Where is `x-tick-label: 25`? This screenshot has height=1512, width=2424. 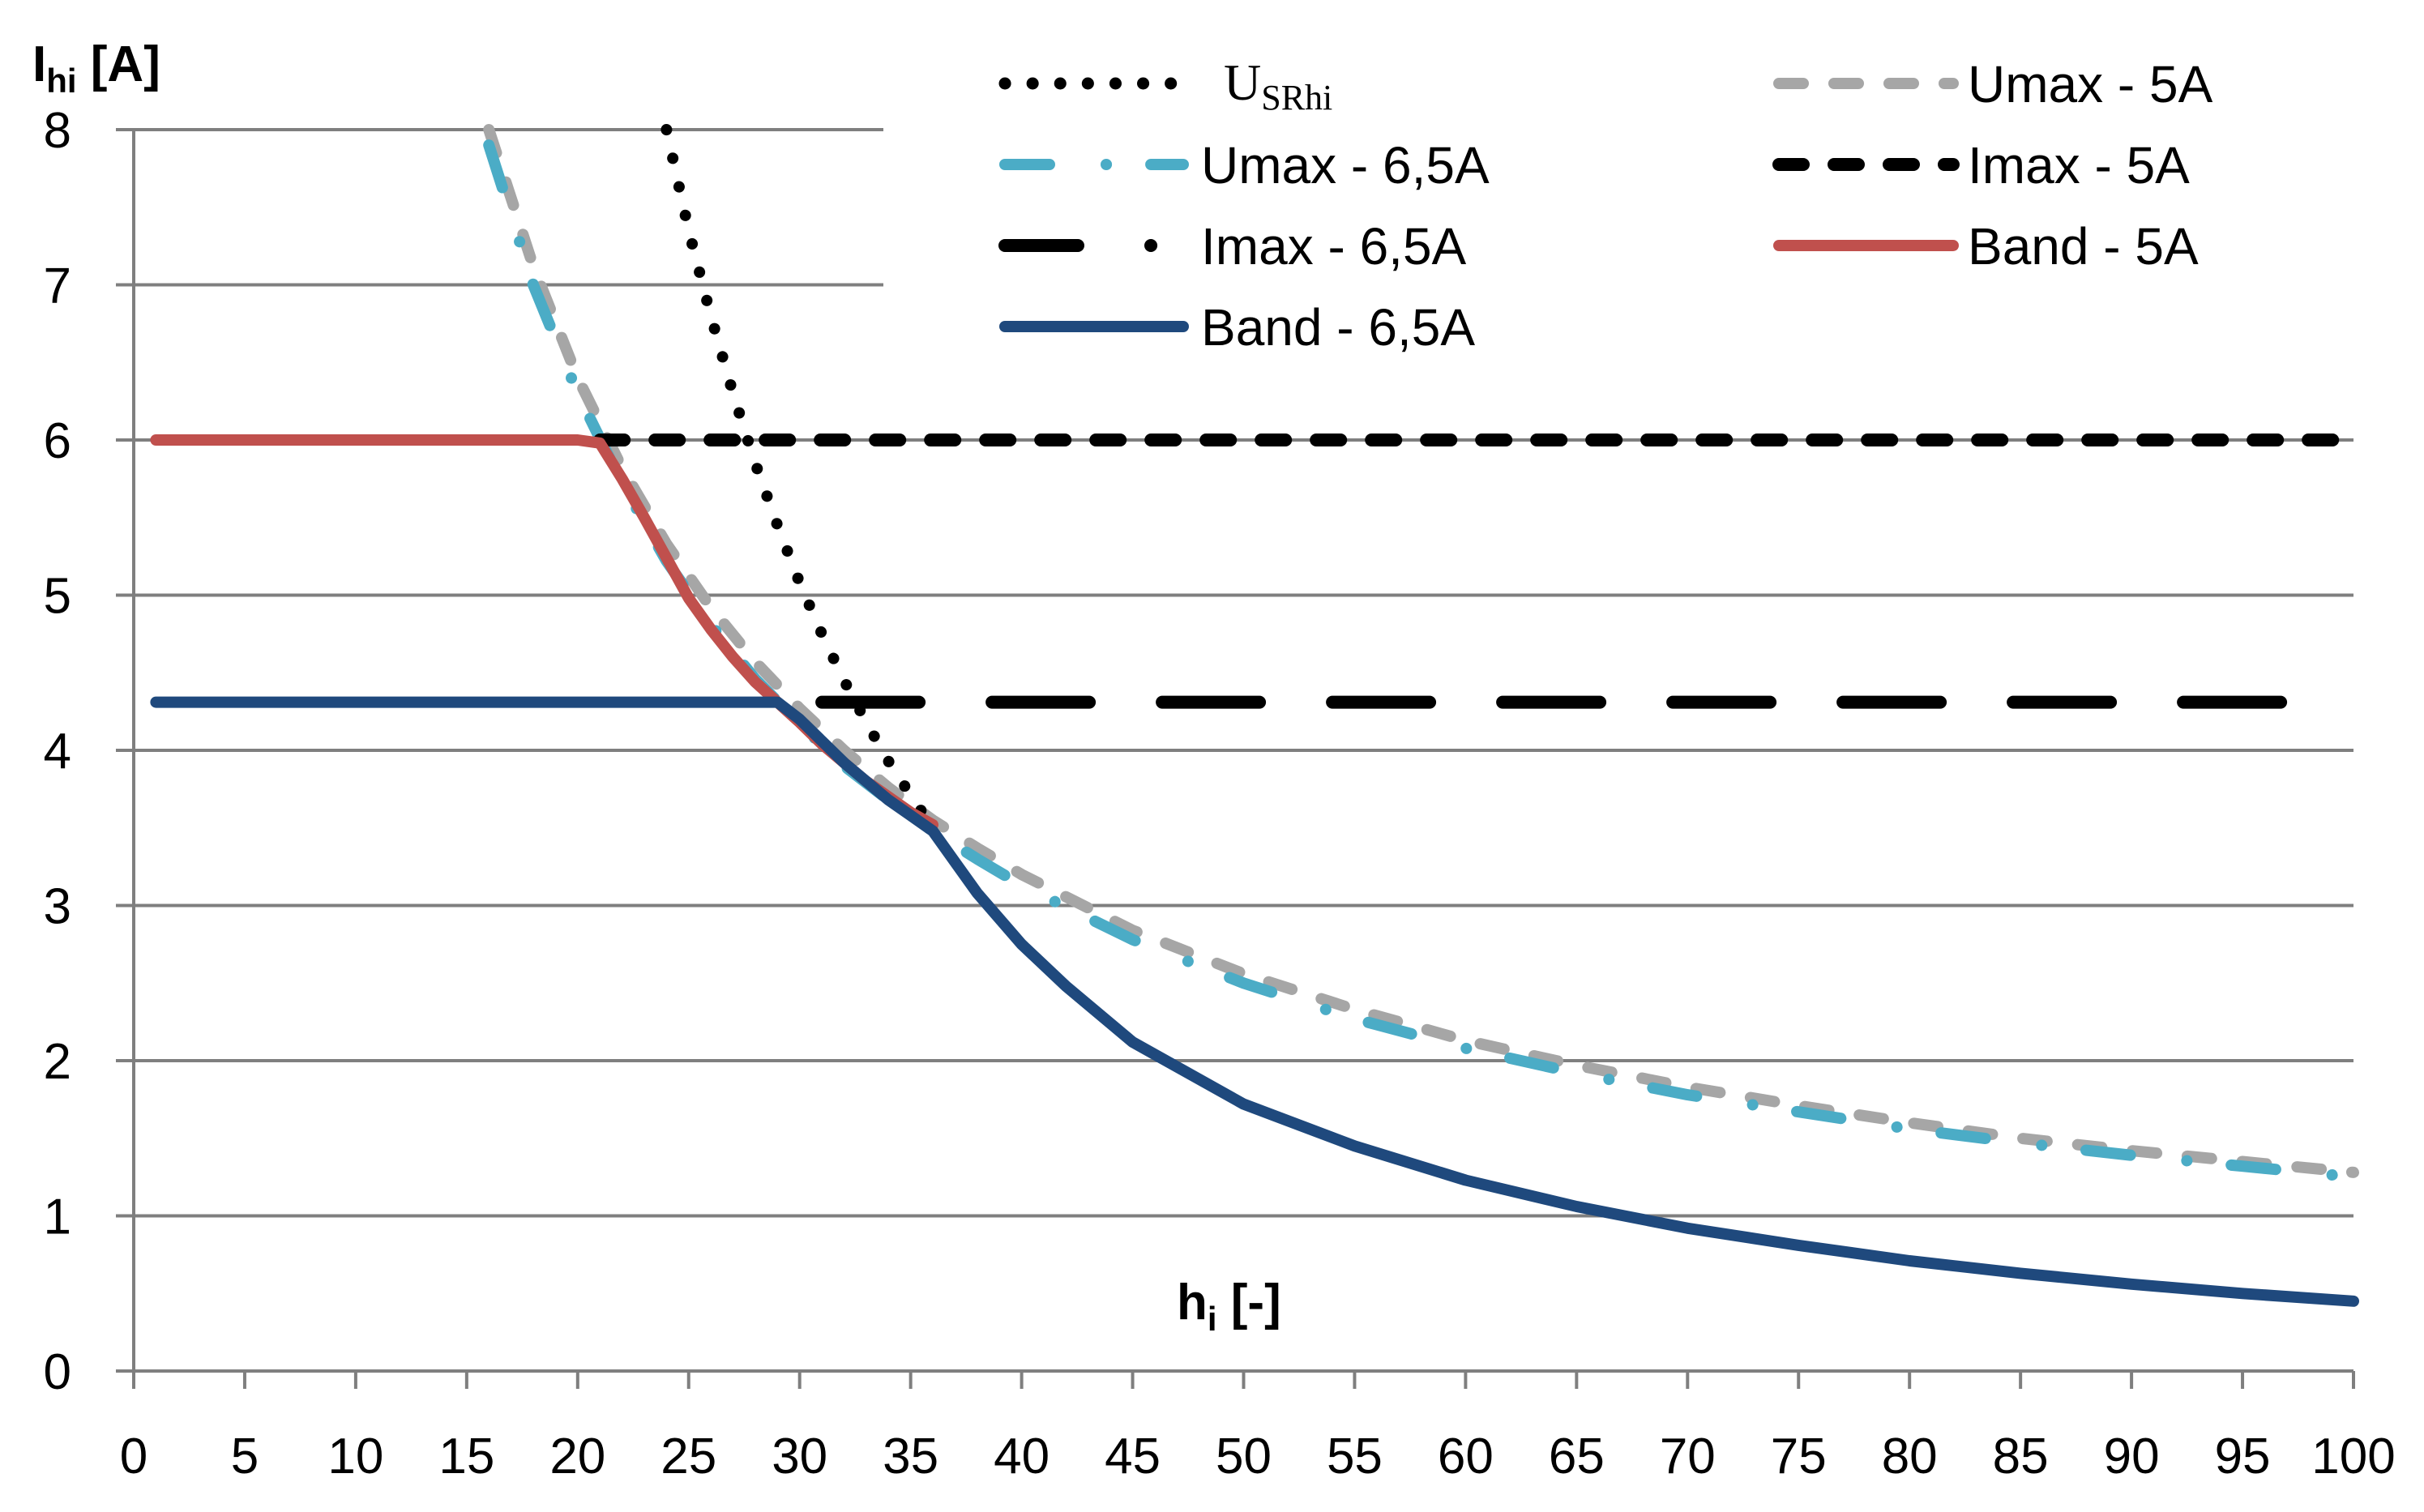 x-tick-label: 25 is located at coordinates (688, 1457).